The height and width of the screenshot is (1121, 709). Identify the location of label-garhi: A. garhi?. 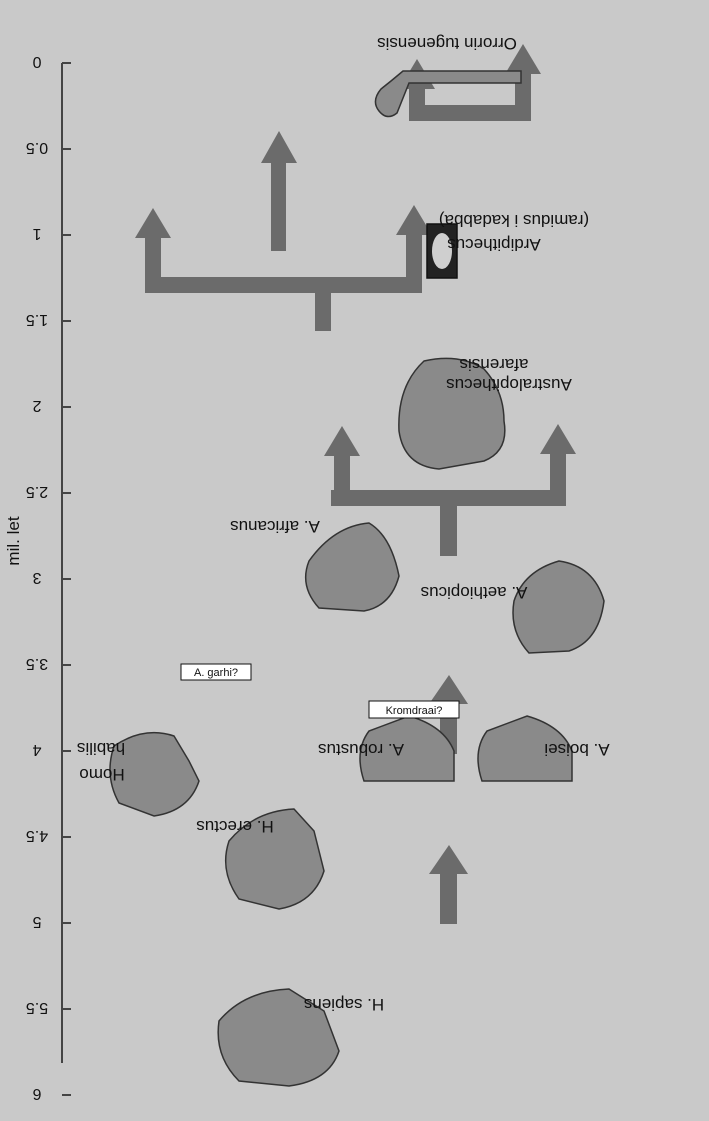
(216, 672).